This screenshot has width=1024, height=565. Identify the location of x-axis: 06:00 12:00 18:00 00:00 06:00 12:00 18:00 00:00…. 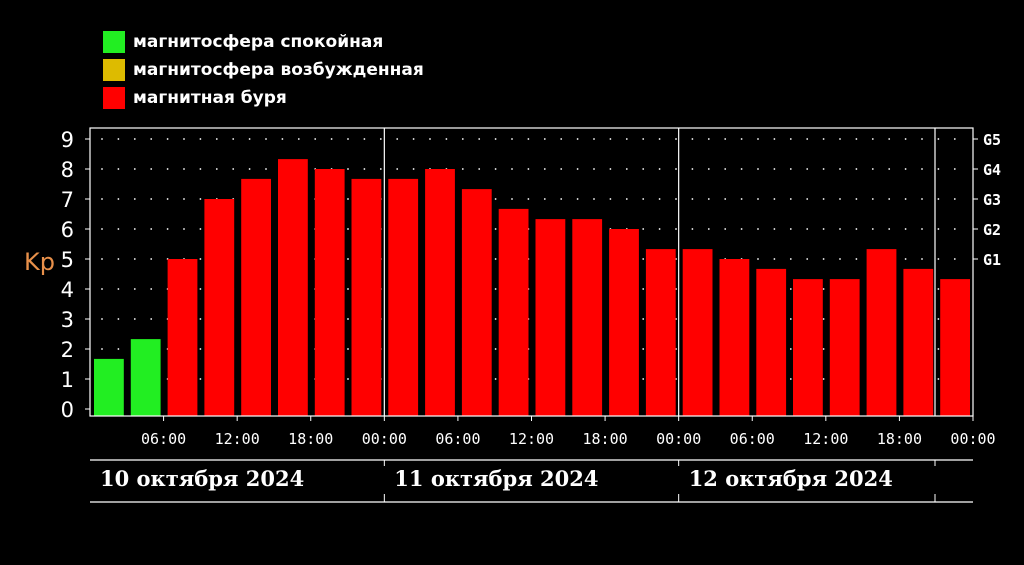
(568, 432).